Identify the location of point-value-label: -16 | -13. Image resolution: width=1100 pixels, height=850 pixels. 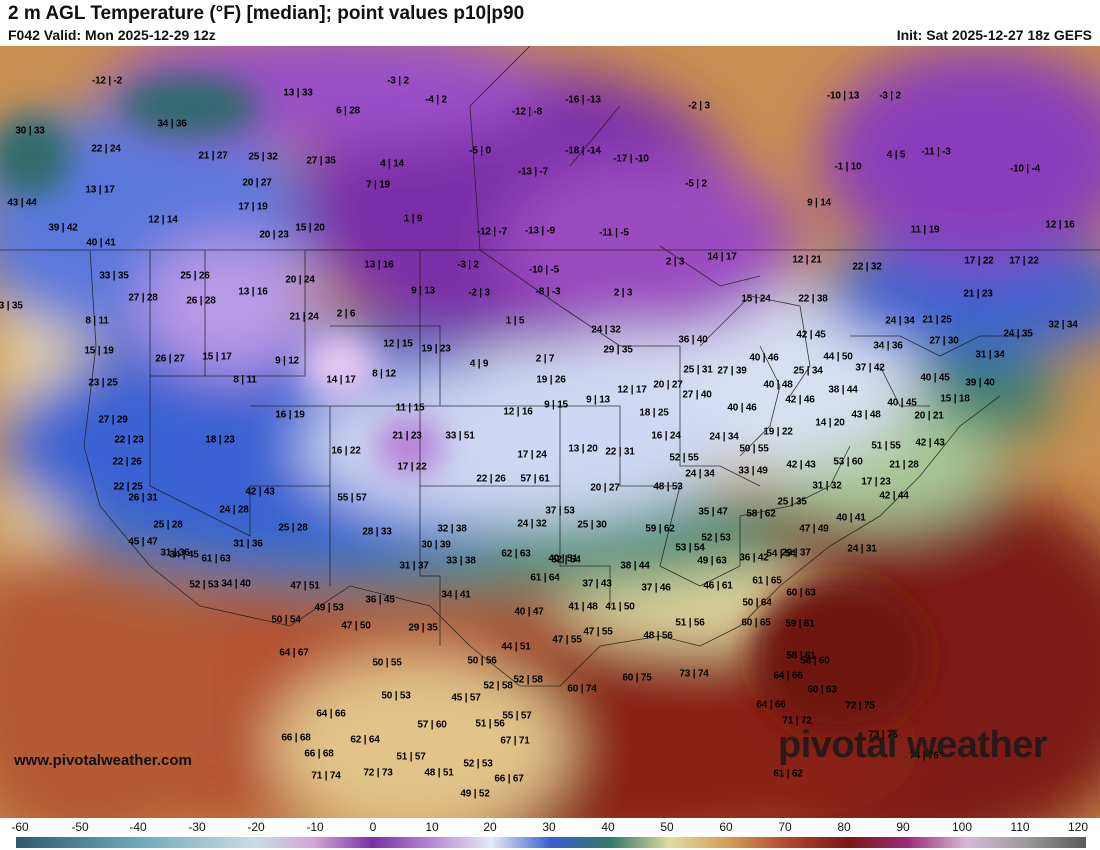
(583, 100).